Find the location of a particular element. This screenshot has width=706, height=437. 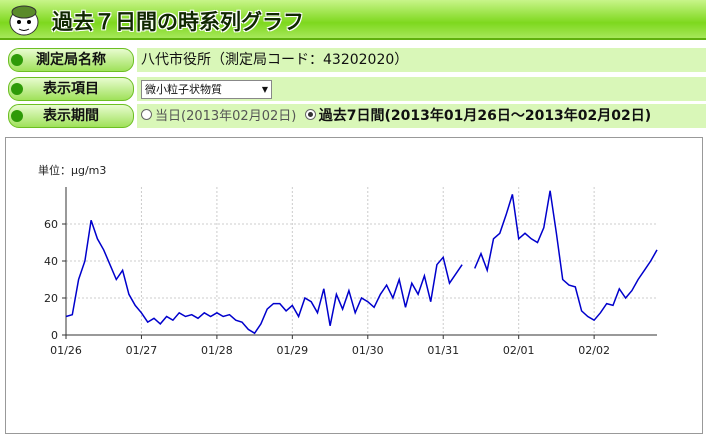

form-row: 表示項目 微小粒子状物質 is located at coordinates (353, 89).